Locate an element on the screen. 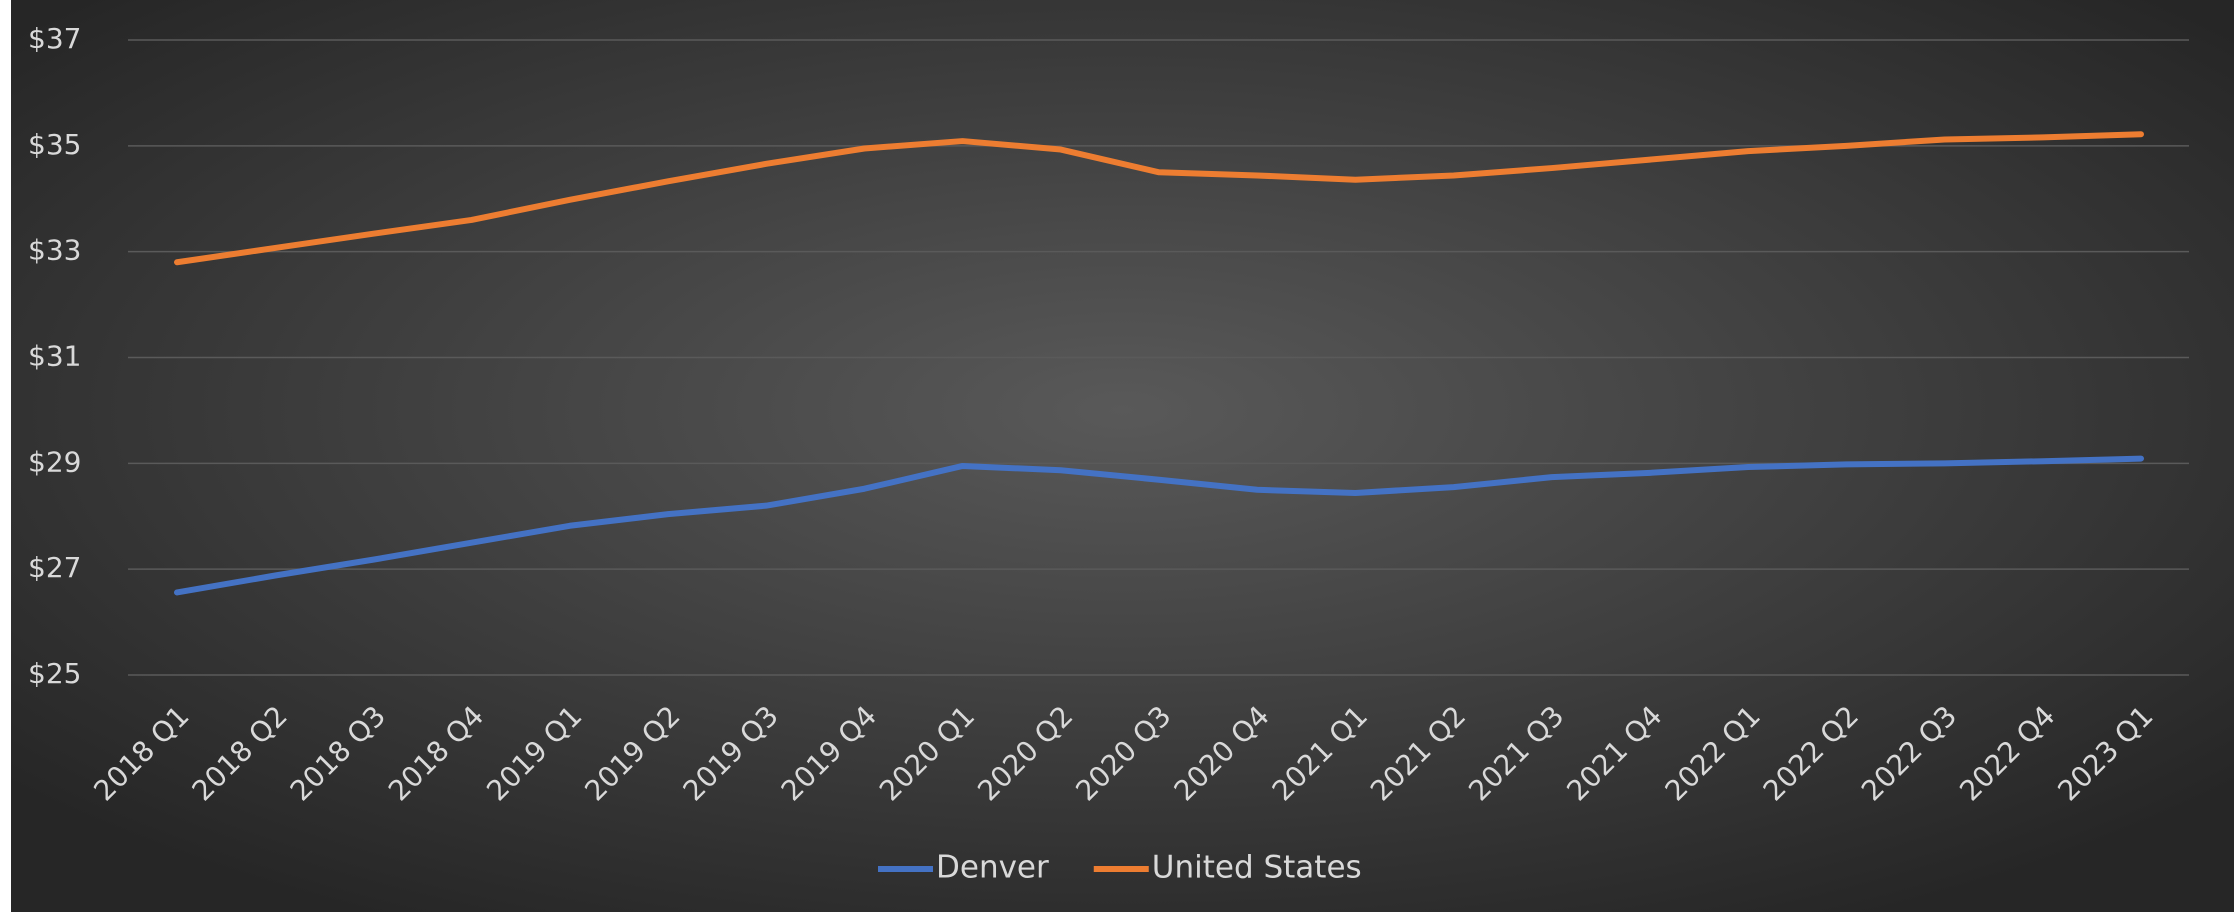 The image size is (2234, 912). legend-label: United States is located at coordinates (1257, 868).